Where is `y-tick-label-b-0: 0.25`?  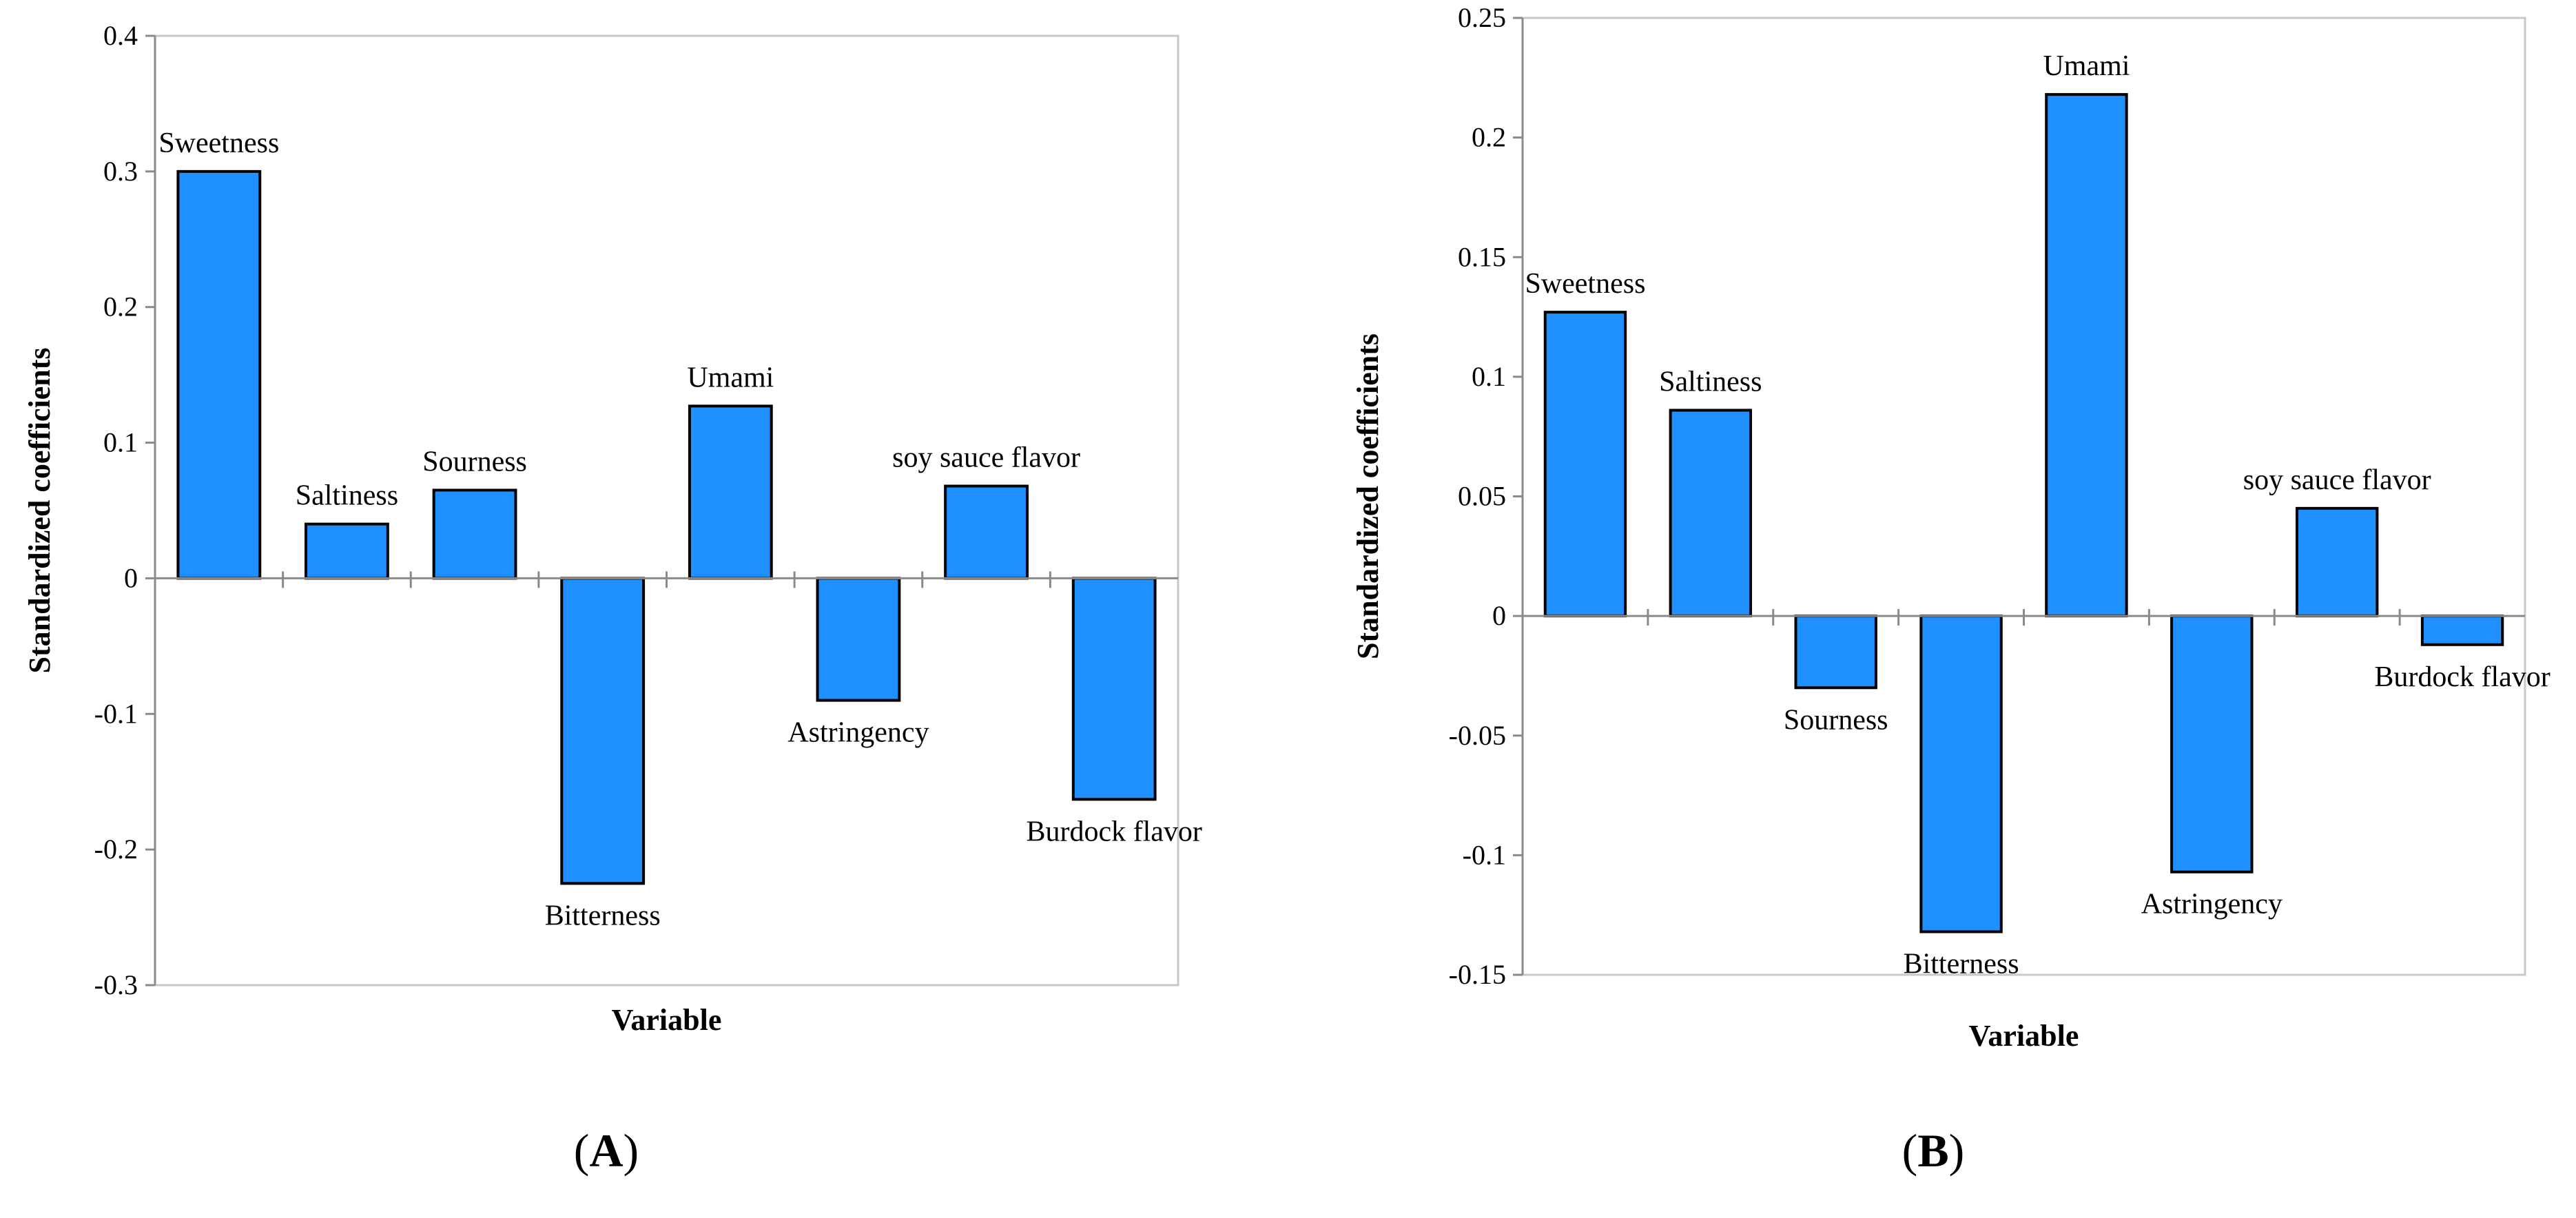
y-tick-label-b-0: 0.25 is located at coordinates (1482, 17).